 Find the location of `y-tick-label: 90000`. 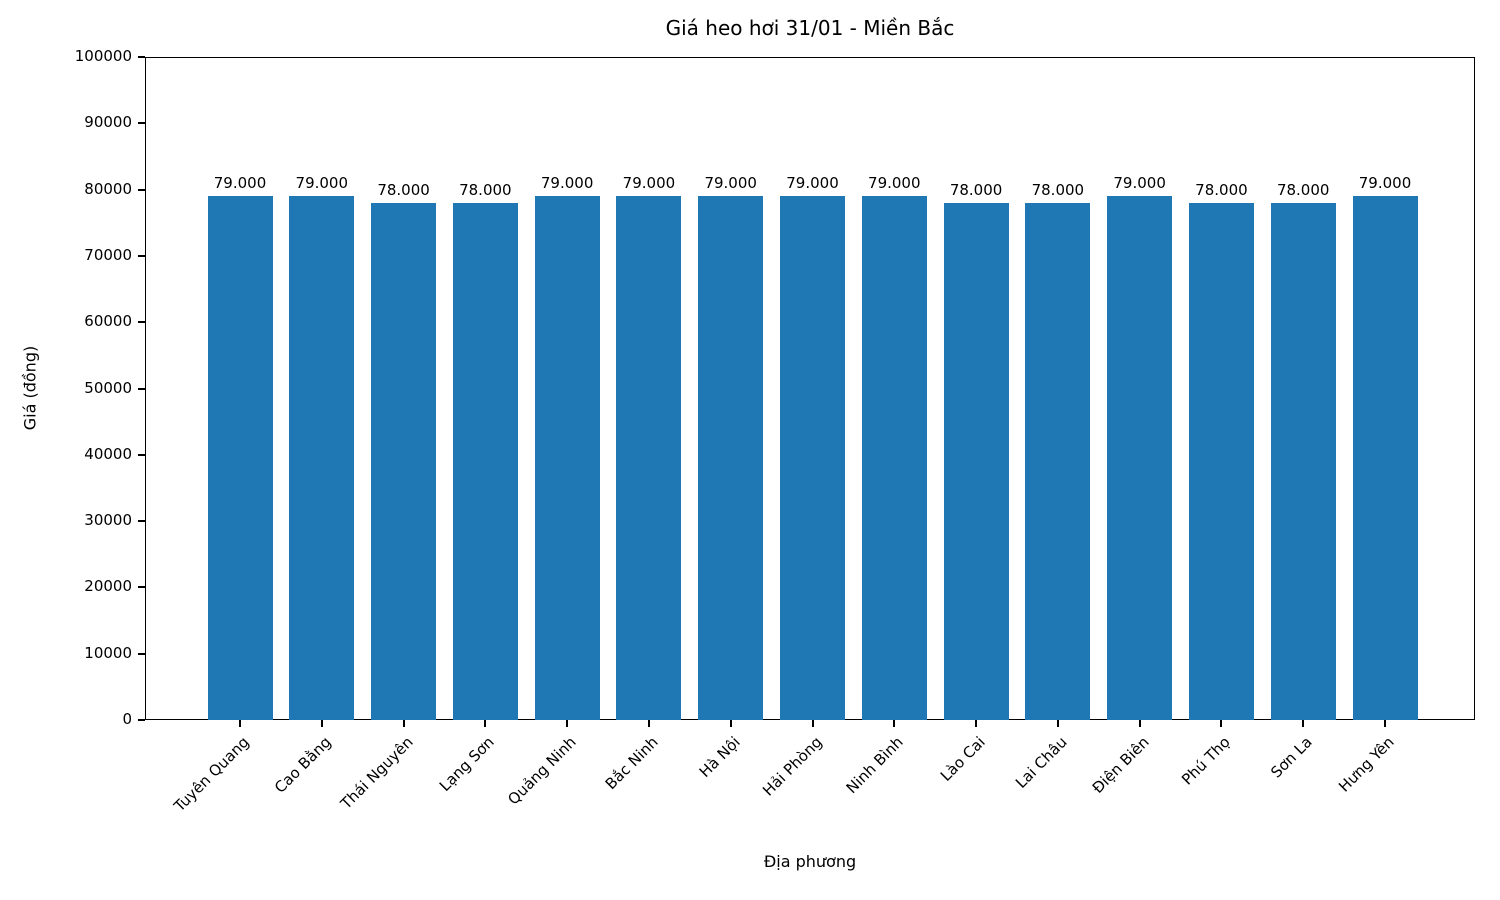

y-tick-label: 90000 is located at coordinates (108, 122).